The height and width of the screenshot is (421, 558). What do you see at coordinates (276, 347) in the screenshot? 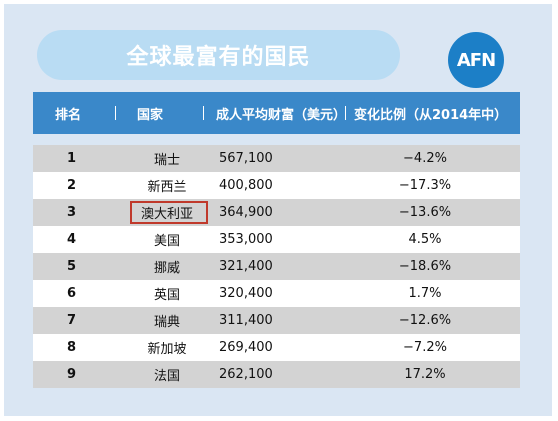
I see `table-row: 8 新加坡 269,400 −7.2%` at bounding box center [276, 347].